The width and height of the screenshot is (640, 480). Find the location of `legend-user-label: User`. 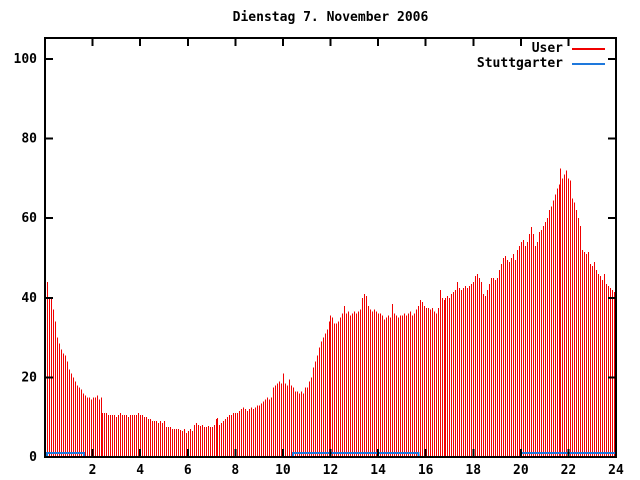

legend-user-label: User is located at coordinates (547, 48).